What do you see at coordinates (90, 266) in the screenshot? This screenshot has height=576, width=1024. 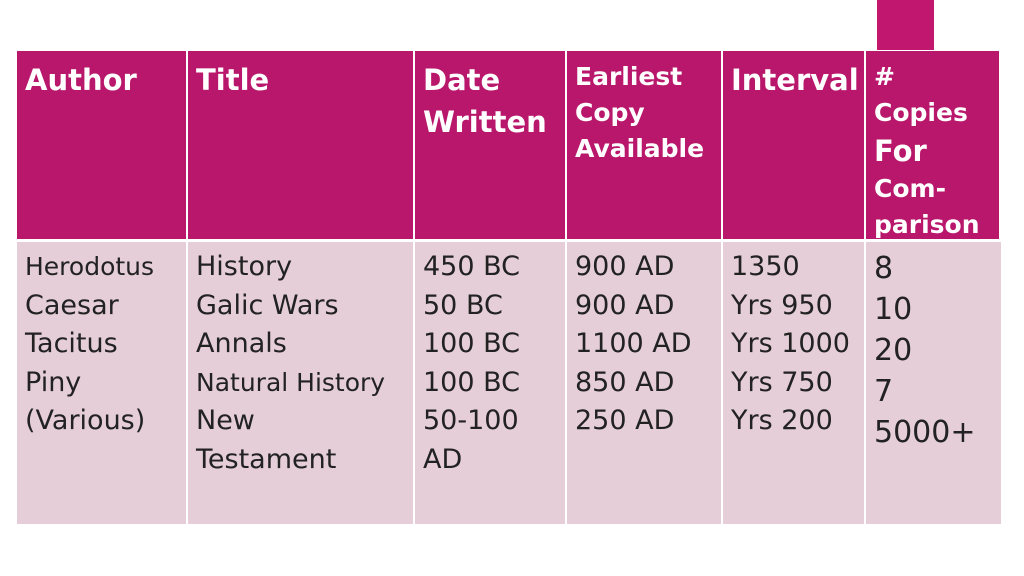 I see `author-item: Herodotus` at bounding box center [90, 266].